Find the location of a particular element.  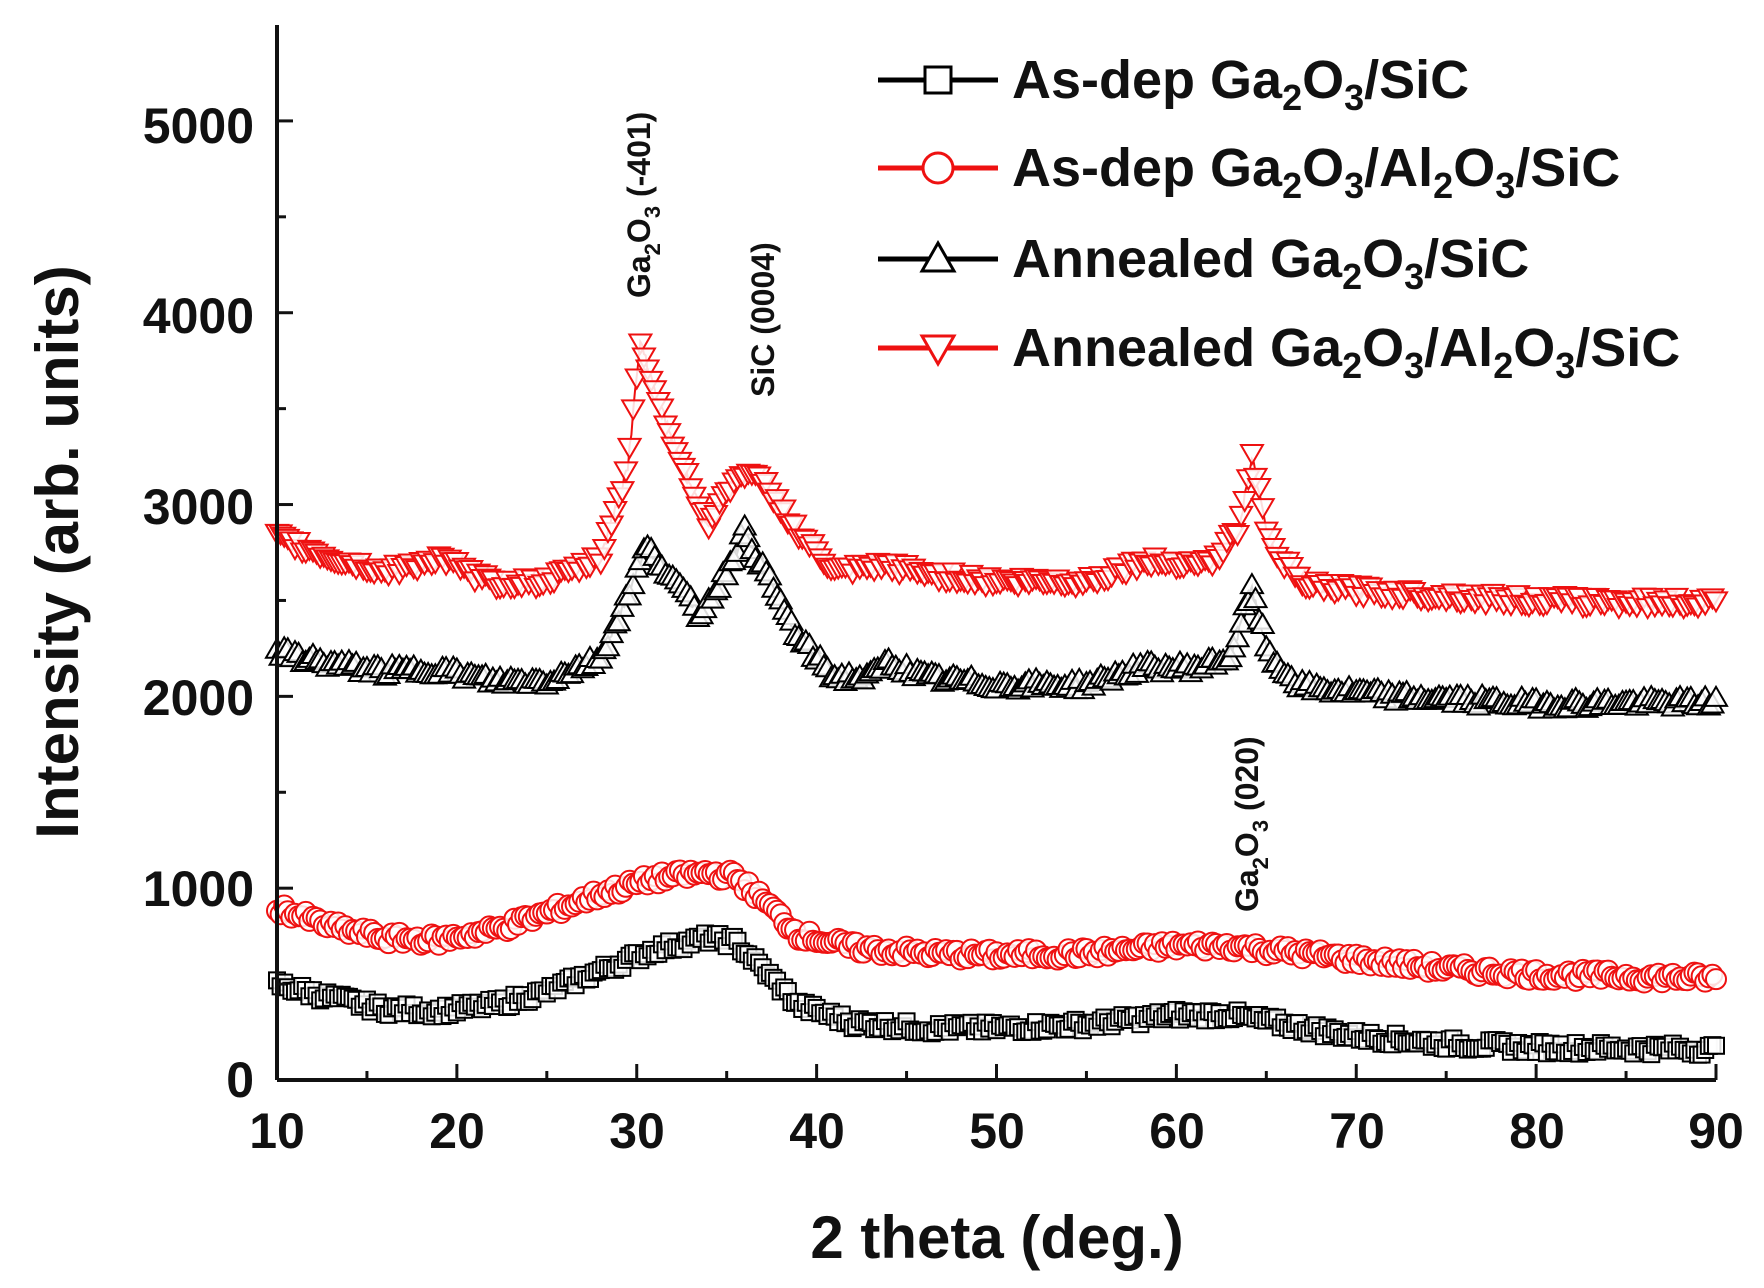

triangle-down-marker-icon is located at coordinates (938, 351).